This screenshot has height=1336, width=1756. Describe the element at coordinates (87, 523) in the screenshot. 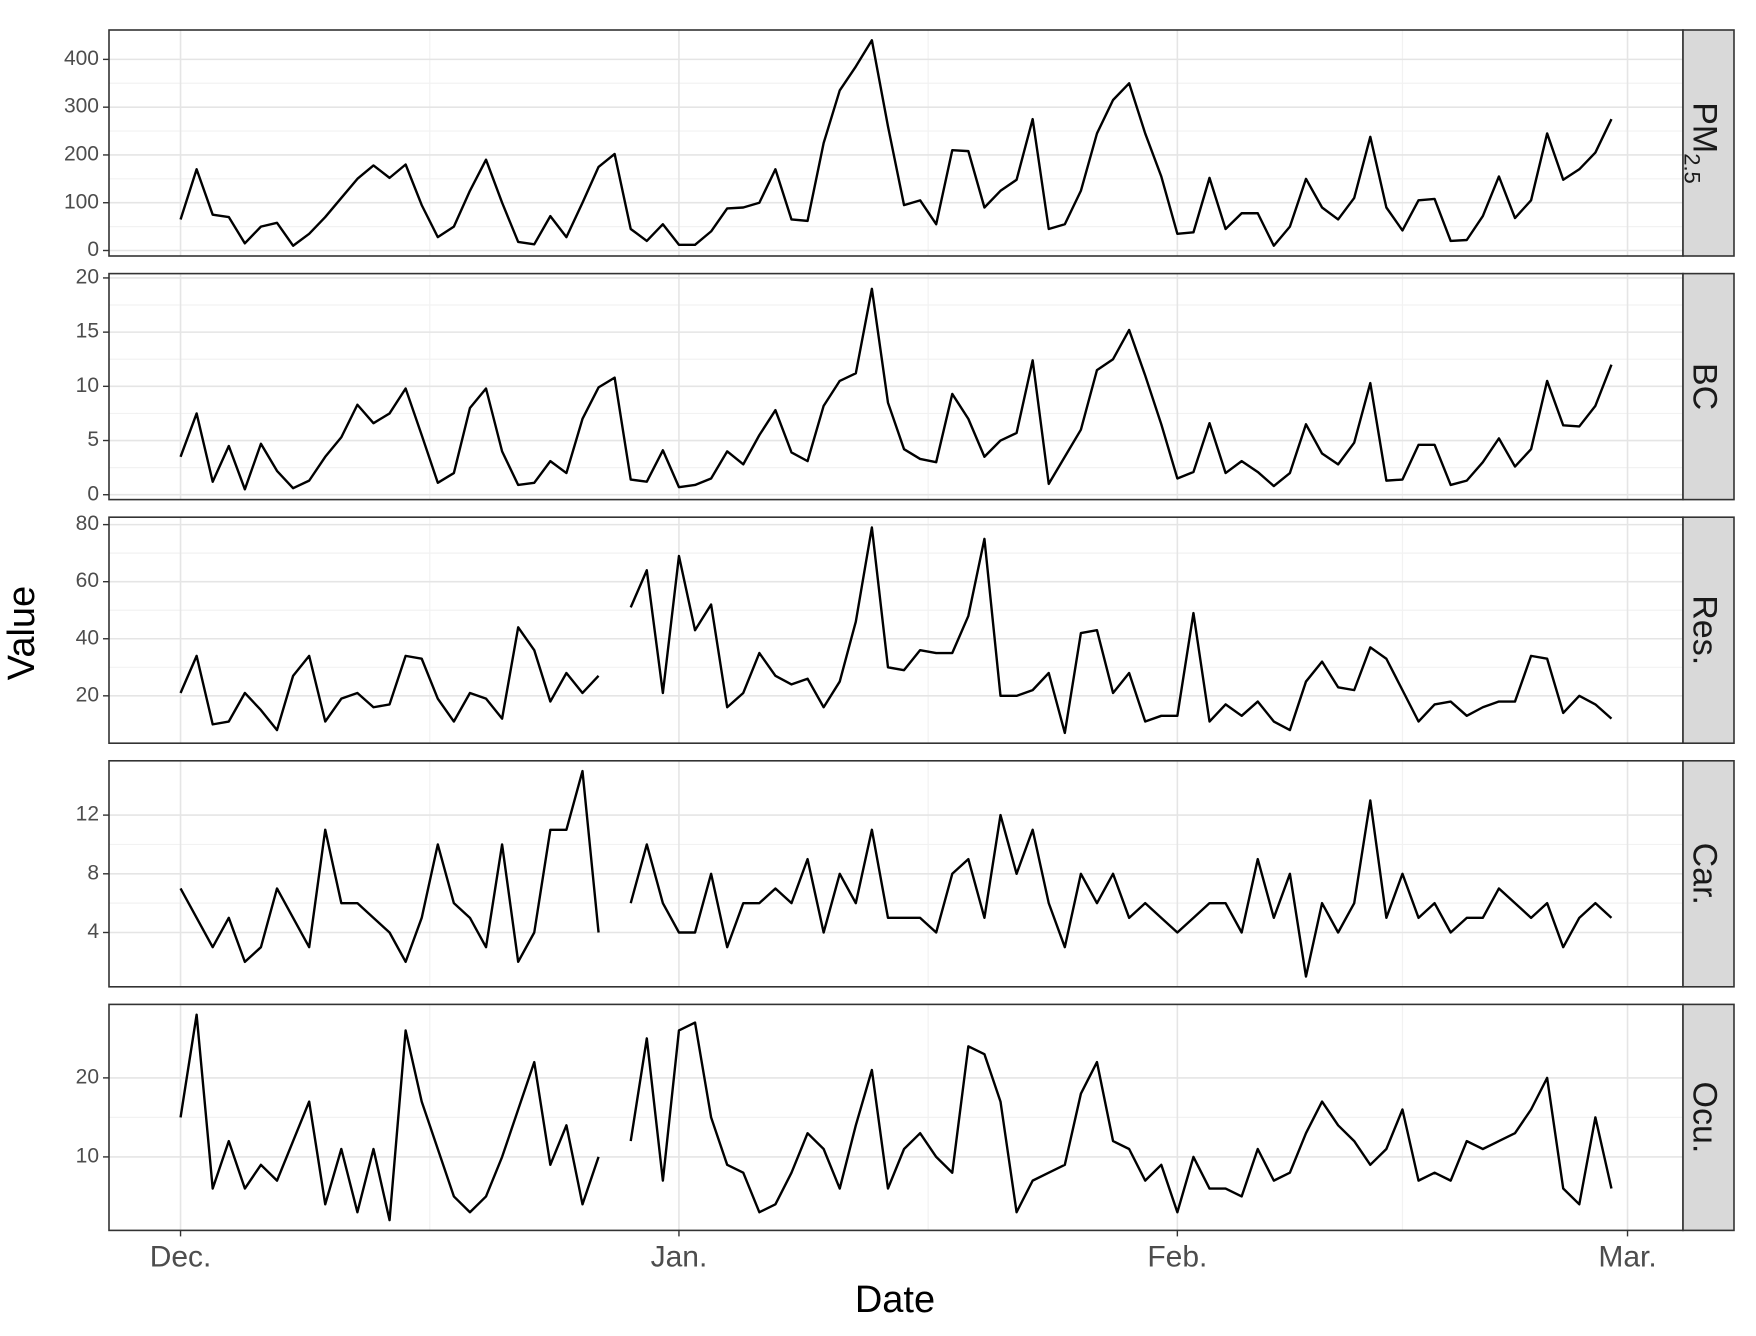

I see `y-tick-label: 80` at that location.